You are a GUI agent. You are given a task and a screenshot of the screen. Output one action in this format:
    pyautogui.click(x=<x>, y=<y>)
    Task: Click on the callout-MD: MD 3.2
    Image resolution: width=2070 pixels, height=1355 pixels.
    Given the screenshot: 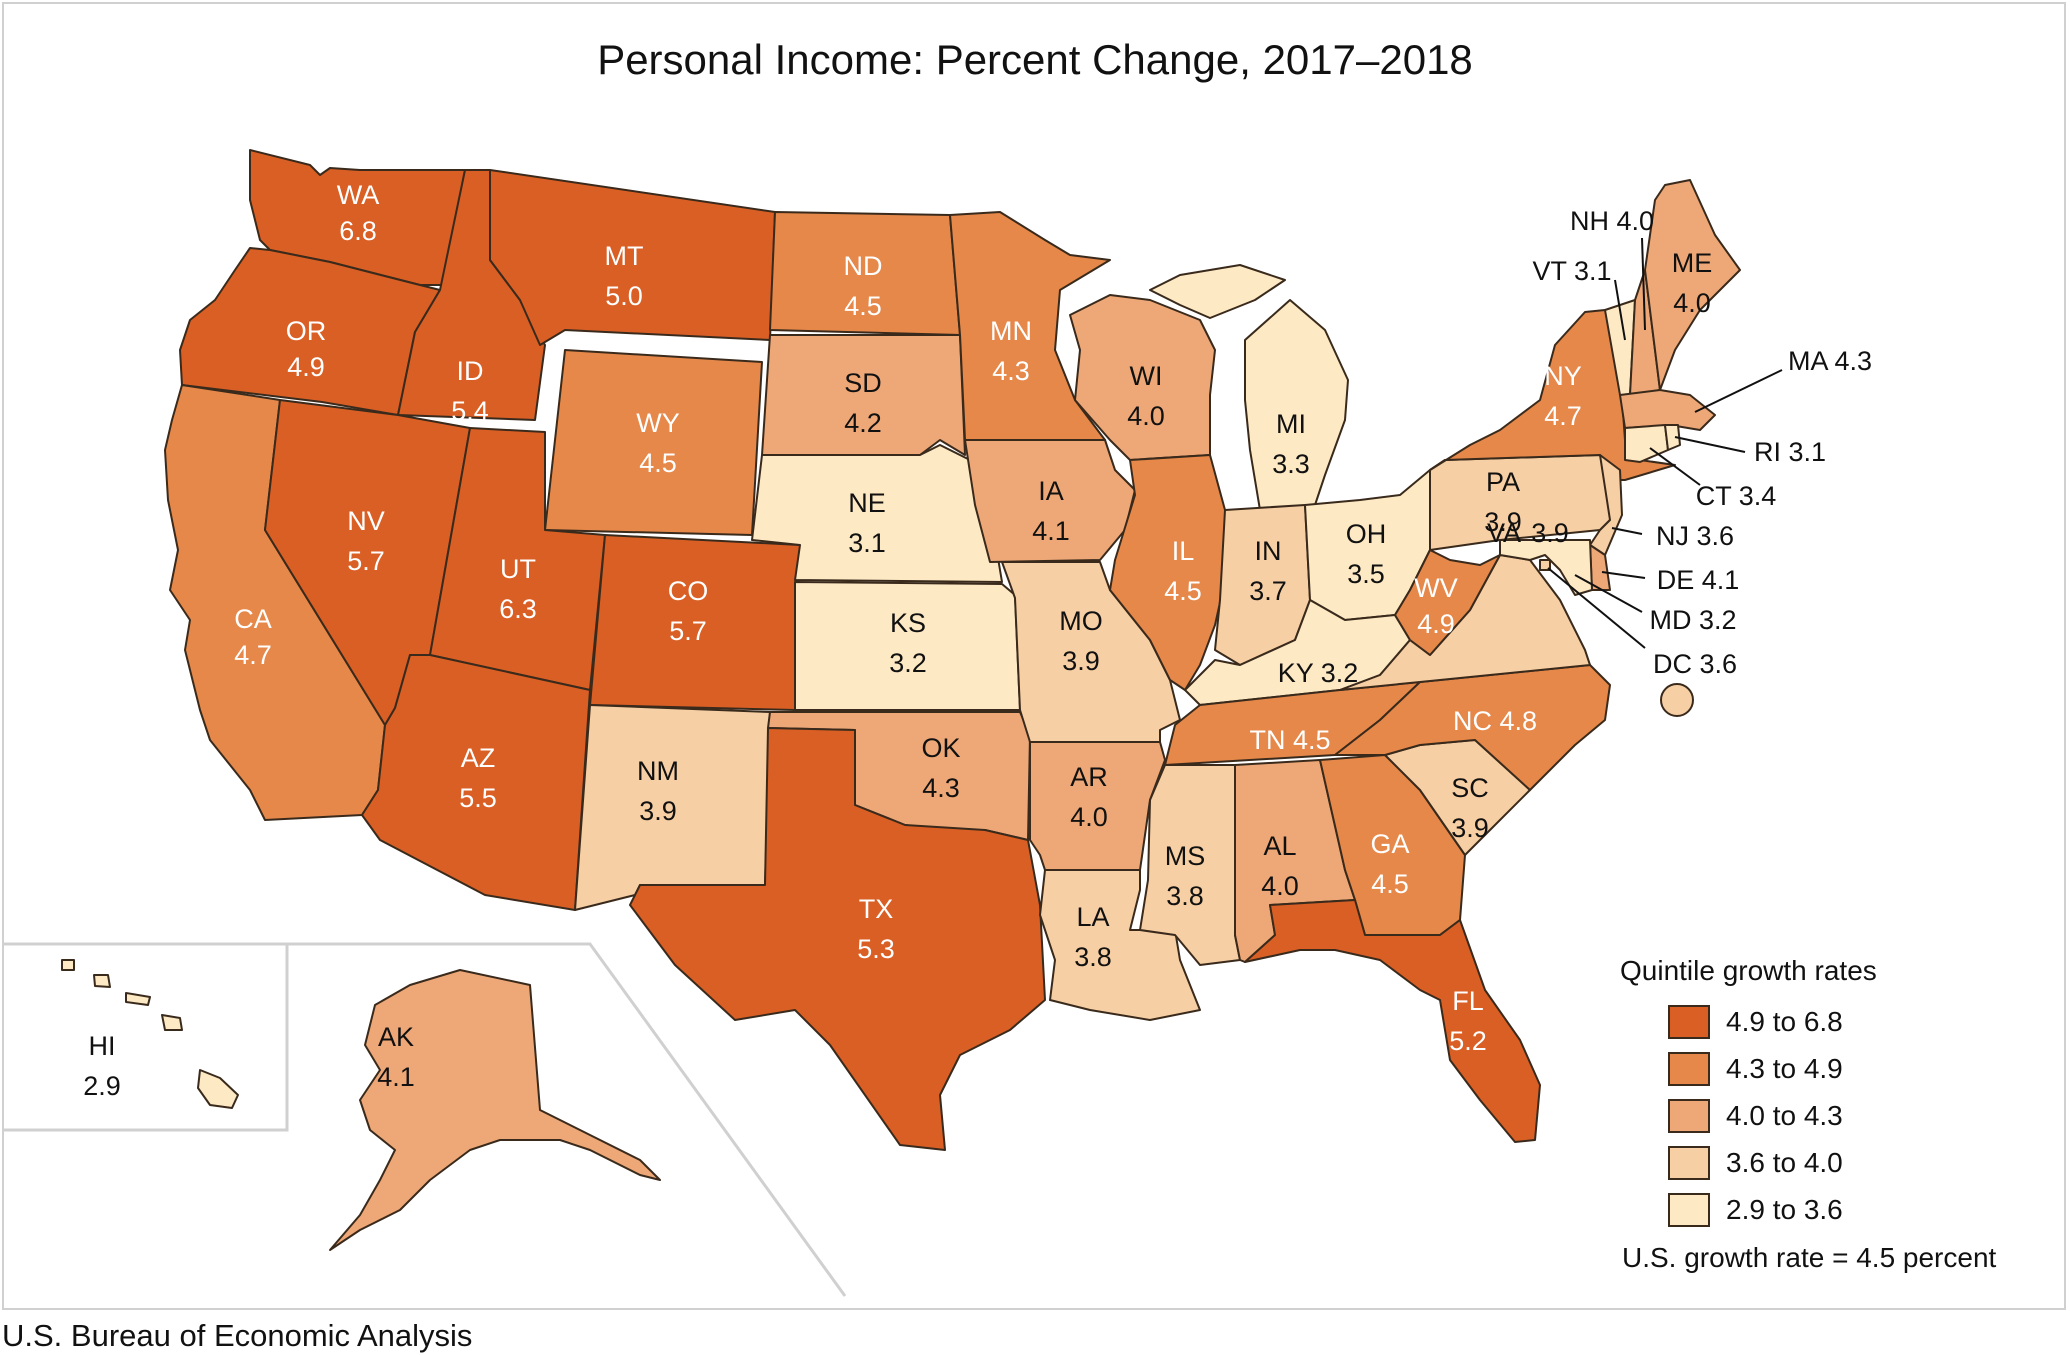 What is the action you would take?
    pyautogui.click(x=1692, y=620)
    